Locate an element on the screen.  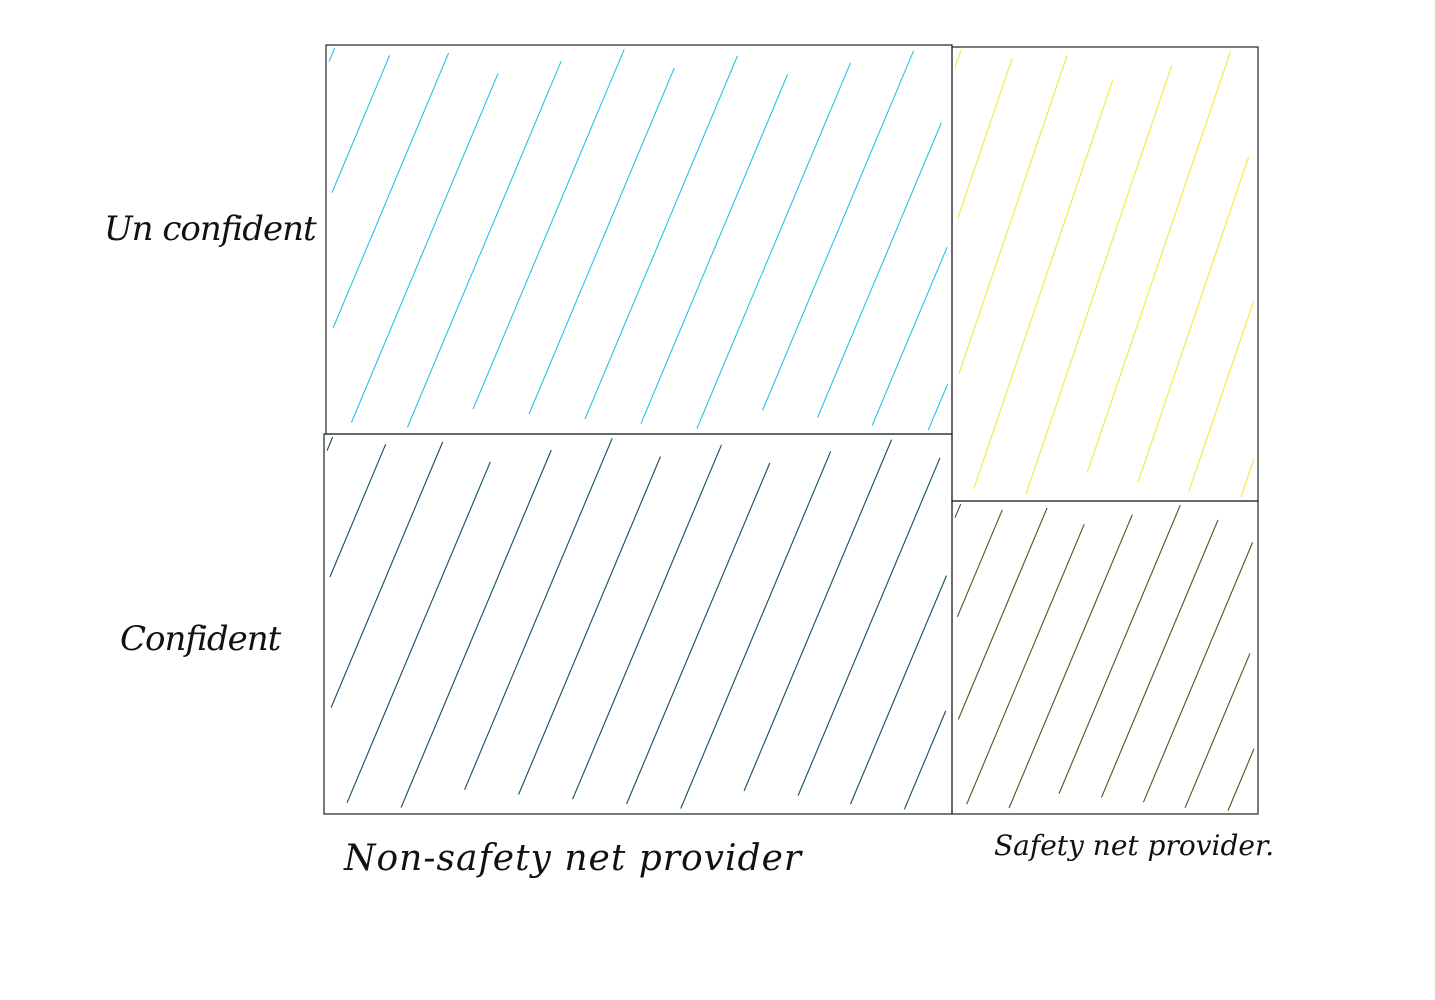
cell-safety-unconfident is located at coordinates (1105, 274).